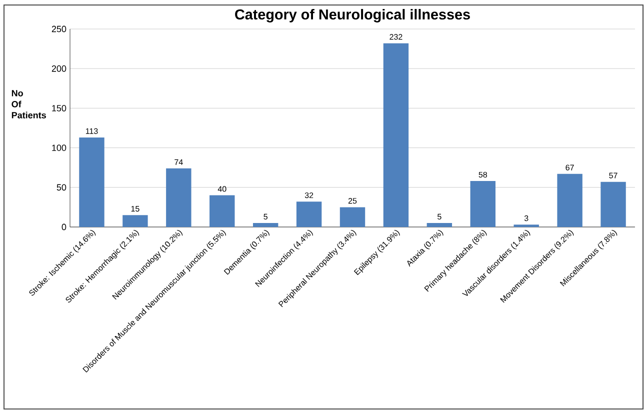 This screenshot has height=411, width=644. Describe the element at coordinates (570, 167) in the screenshot. I see `data-label: 67` at that location.